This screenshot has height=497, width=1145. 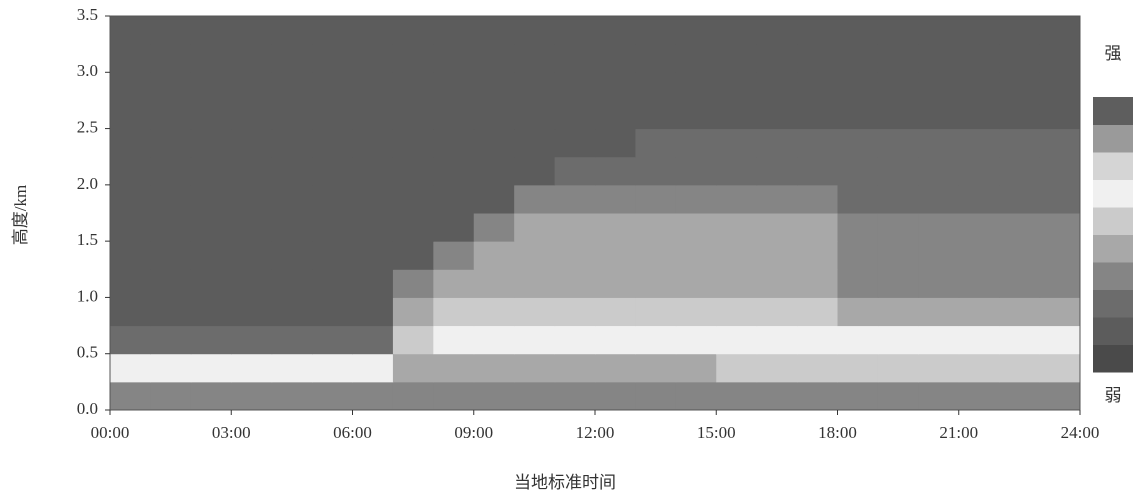 What do you see at coordinates (595, 432) in the screenshot?
I see `x-tick-label: 12:00` at bounding box center [595, 432].